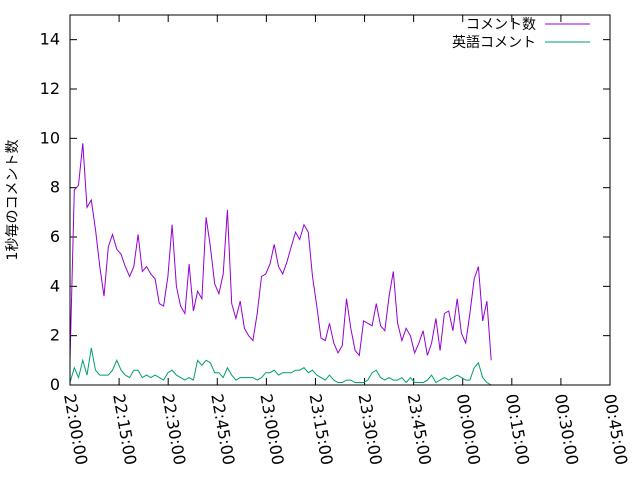  Describe the element at coordinates (419, 429) in the screenshot. I see `x-tick-label: 23:45:00` at that location.